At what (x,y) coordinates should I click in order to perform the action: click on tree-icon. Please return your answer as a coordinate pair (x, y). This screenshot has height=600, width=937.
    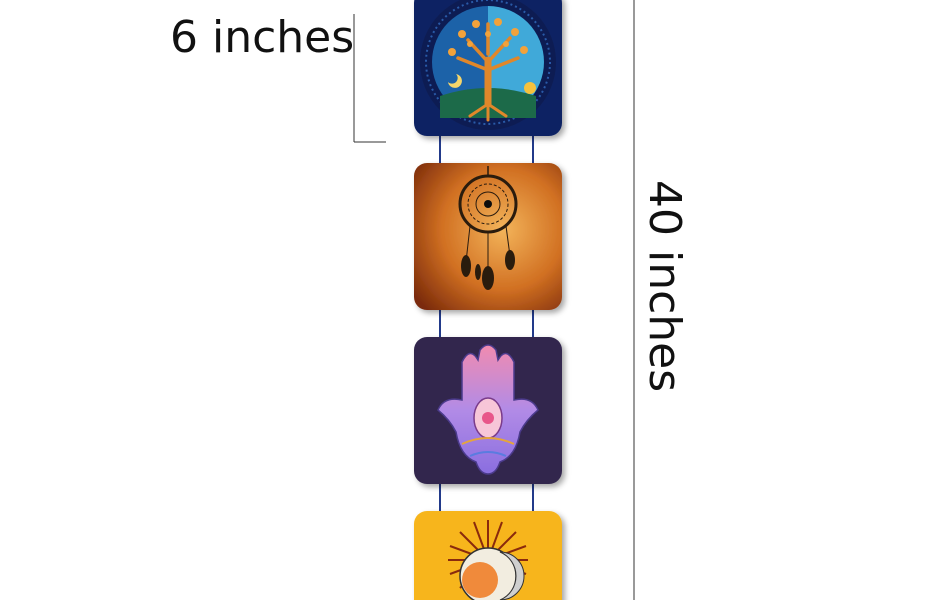
    Looking at the image, I should click on (488, 72).